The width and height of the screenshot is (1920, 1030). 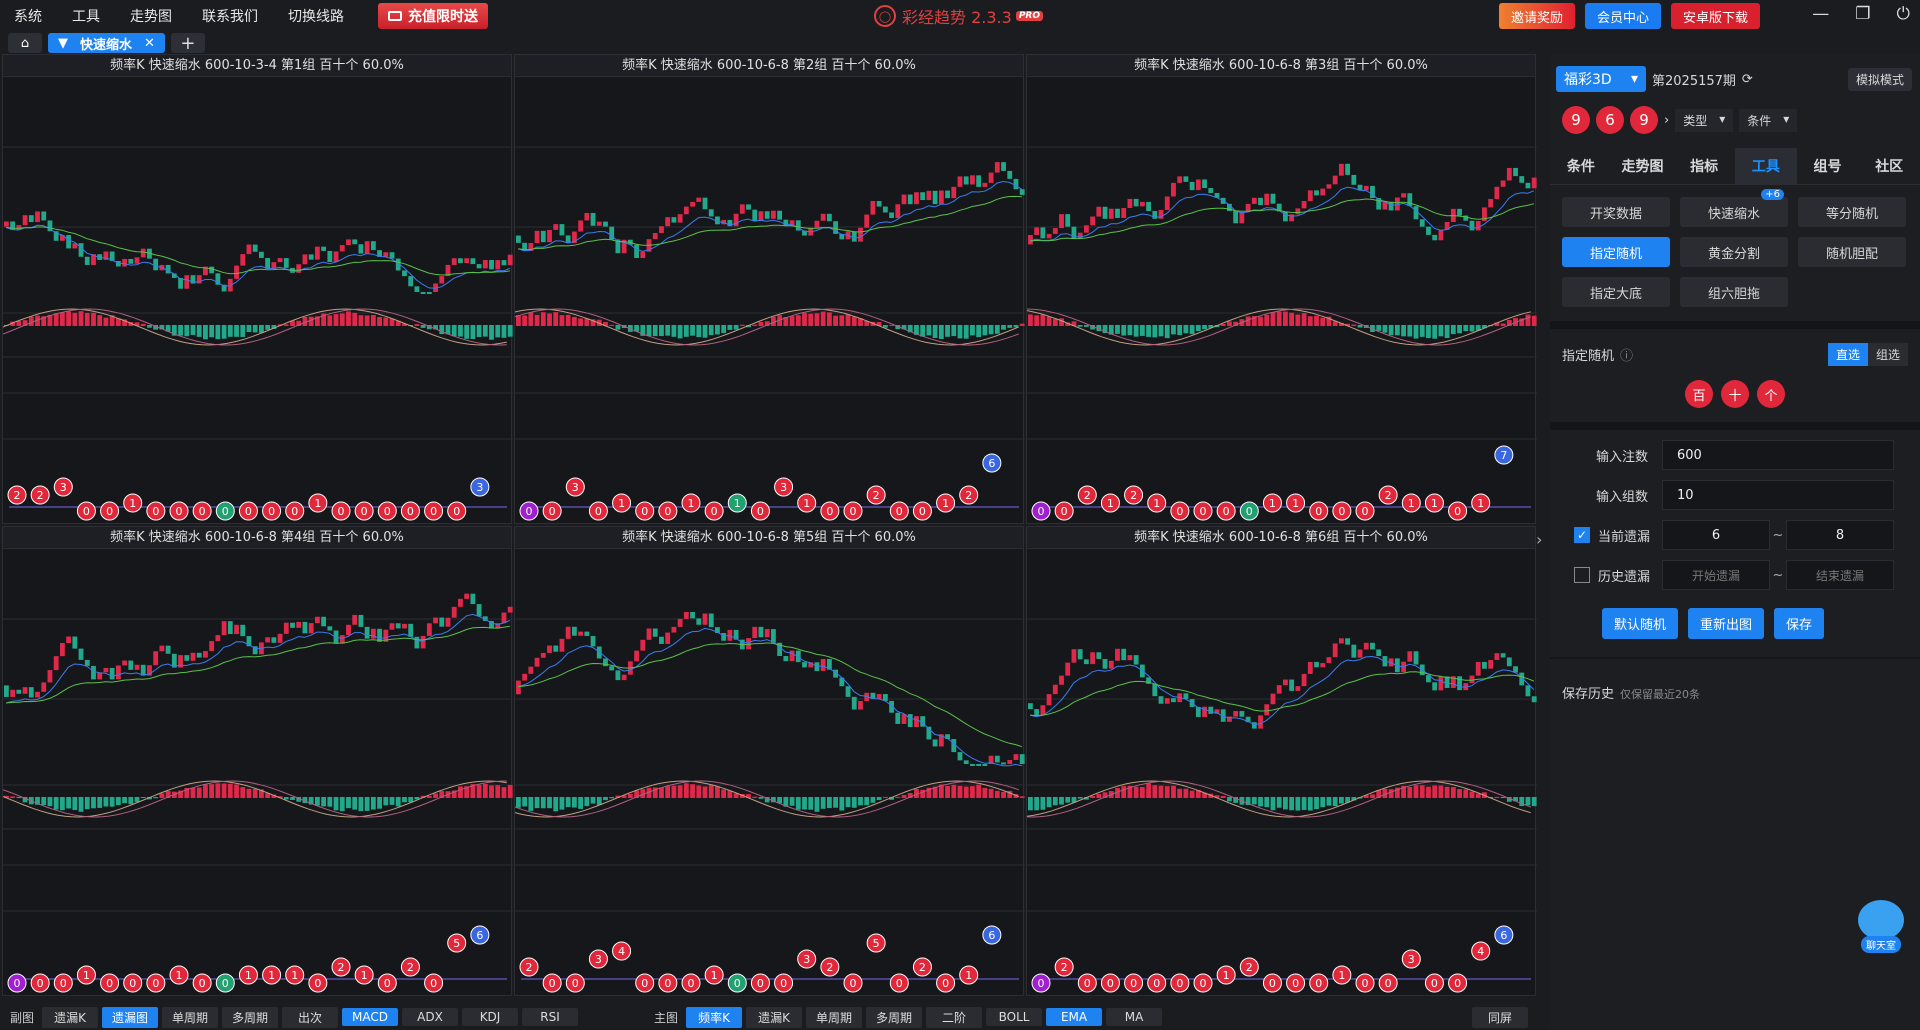 I want to click on home-button: ⌂, so click(x=25, y=43).